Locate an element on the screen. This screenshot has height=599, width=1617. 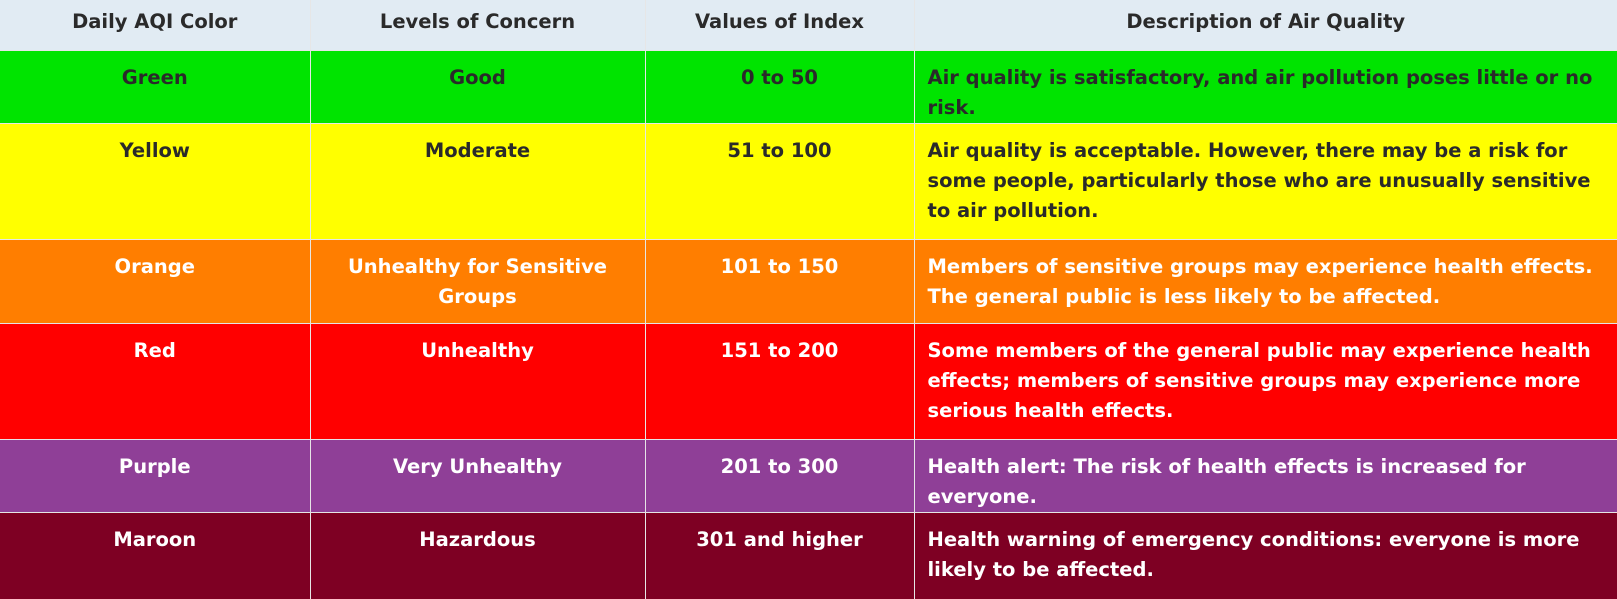
cell-range: 0 to 50 is located at coordinates (779, 86).